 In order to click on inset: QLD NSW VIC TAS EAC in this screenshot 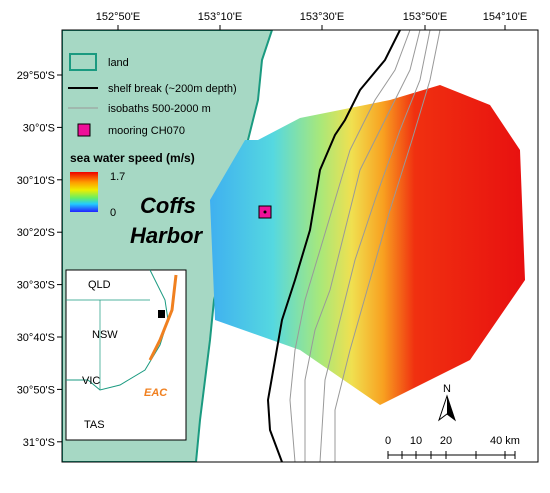, I will do `click(126, 355)`.